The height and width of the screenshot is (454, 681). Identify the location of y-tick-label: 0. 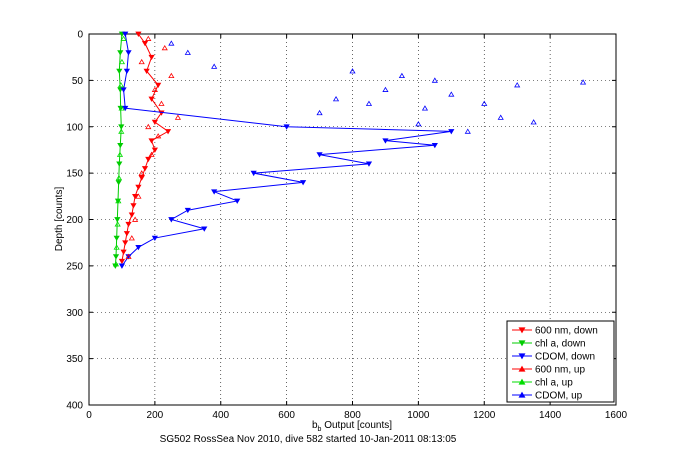
(80, 35).